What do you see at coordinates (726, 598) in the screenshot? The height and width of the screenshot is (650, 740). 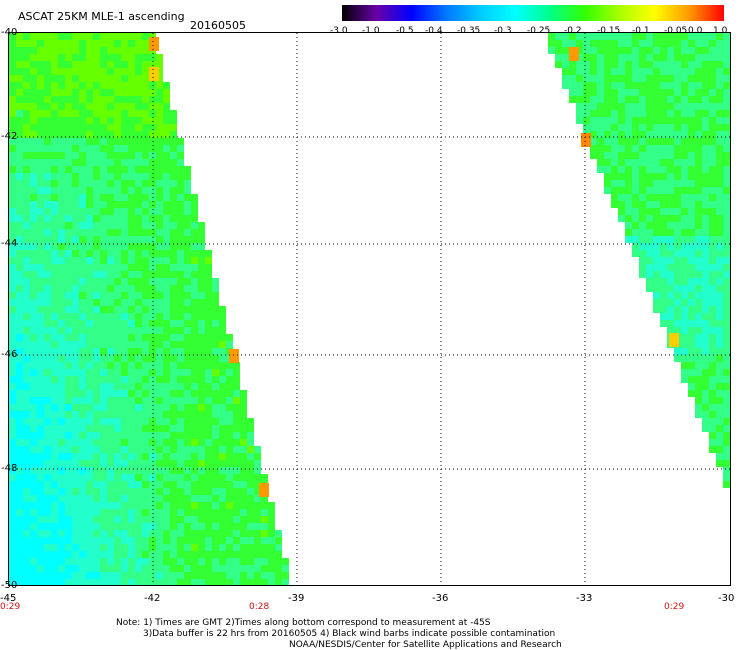 I see `lon-label: -30` at bounding box center [726, 598].